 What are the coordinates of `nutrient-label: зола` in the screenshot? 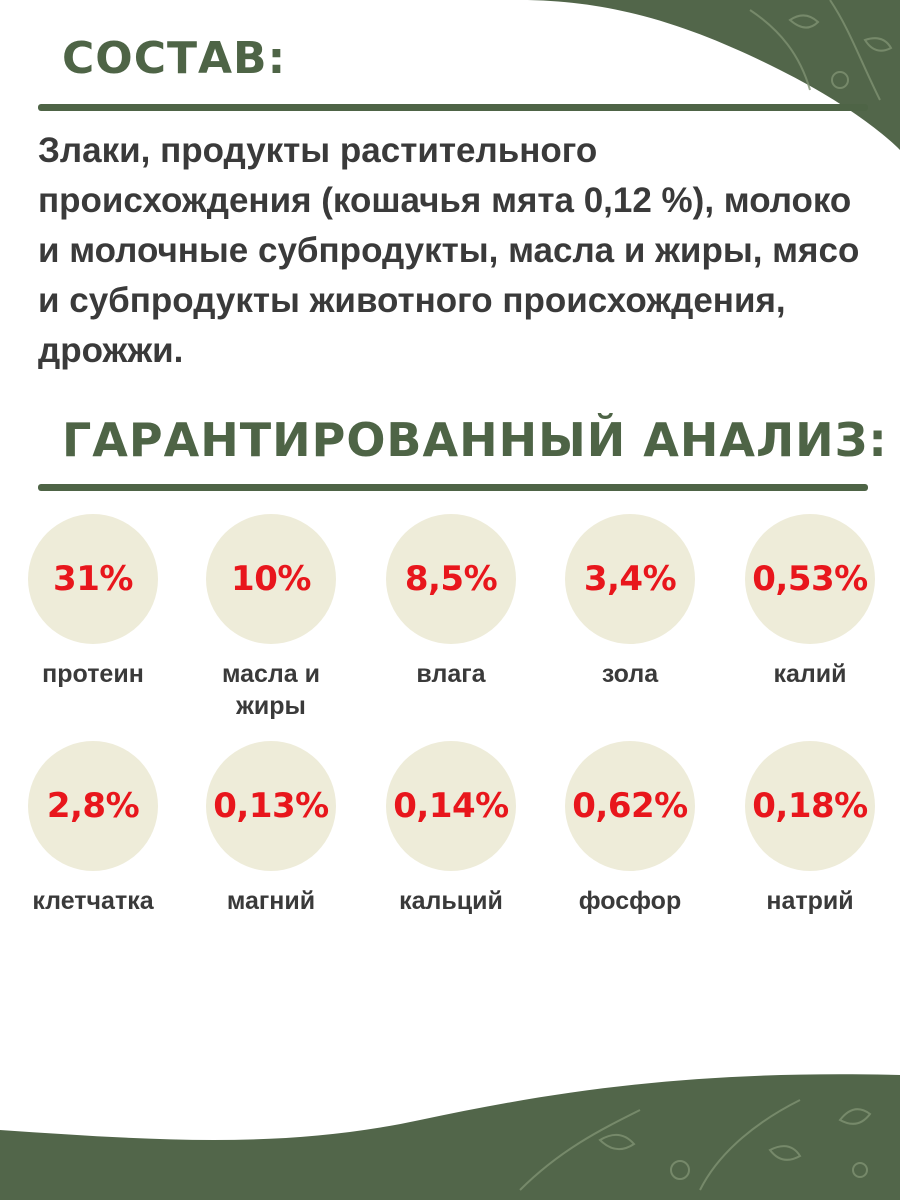 It's located at (630, 674).